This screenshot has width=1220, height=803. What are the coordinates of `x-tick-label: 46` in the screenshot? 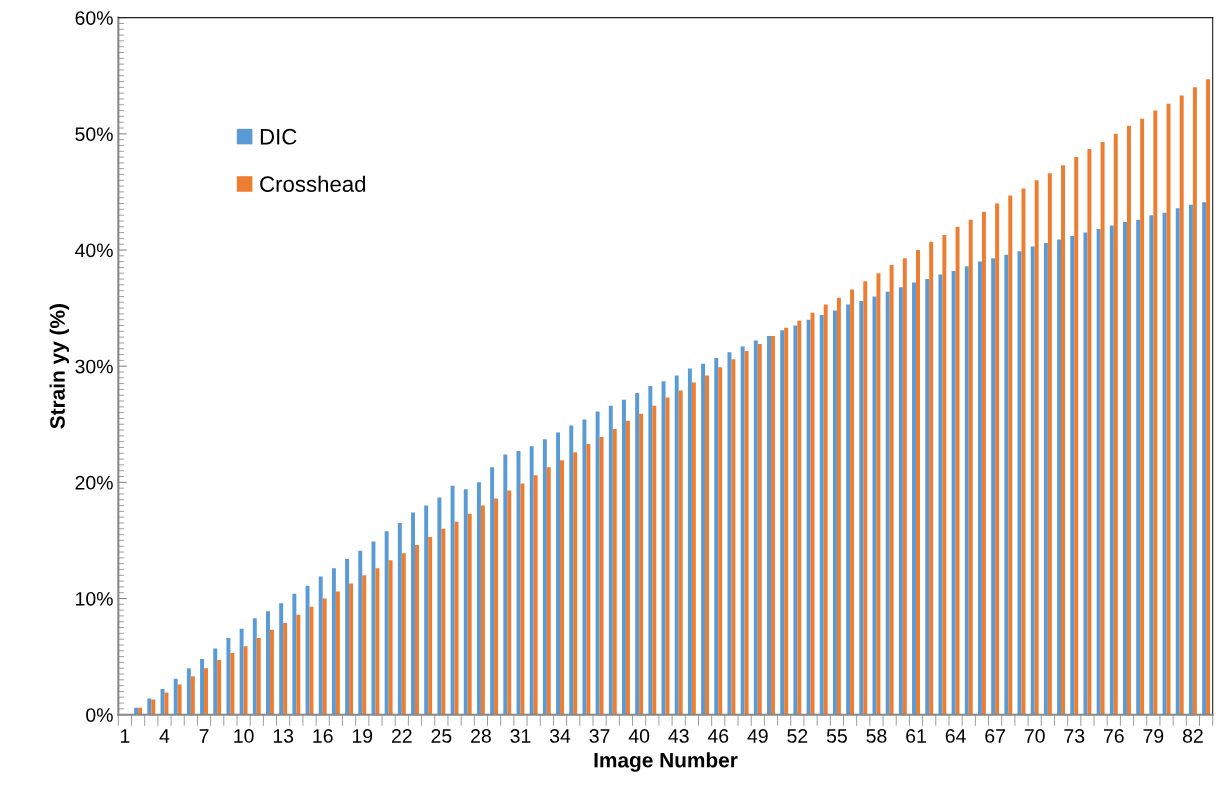 It's located at (718, 736).